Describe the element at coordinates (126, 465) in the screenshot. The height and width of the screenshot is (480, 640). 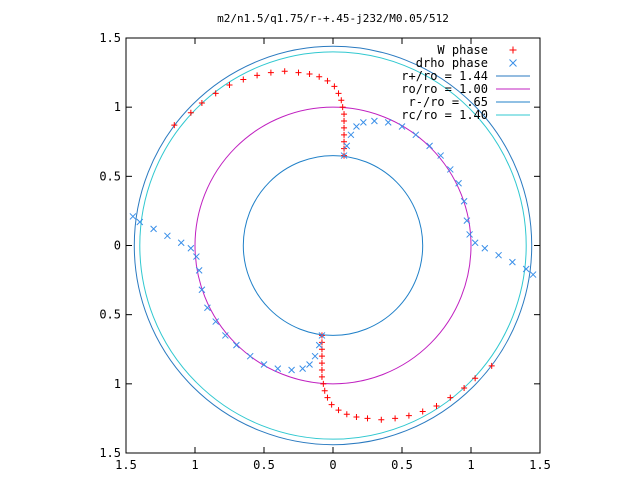
I see `x-tick-label-0: 1.5` at that location.